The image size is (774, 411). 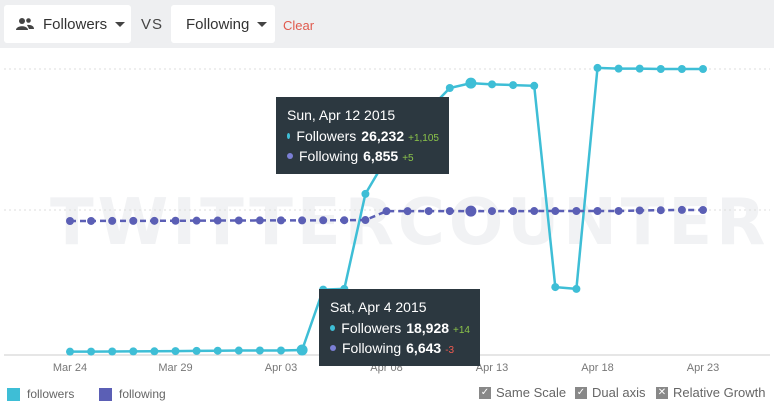 I want to click on tooltip-diff: +14, so click(x=461, y=330).